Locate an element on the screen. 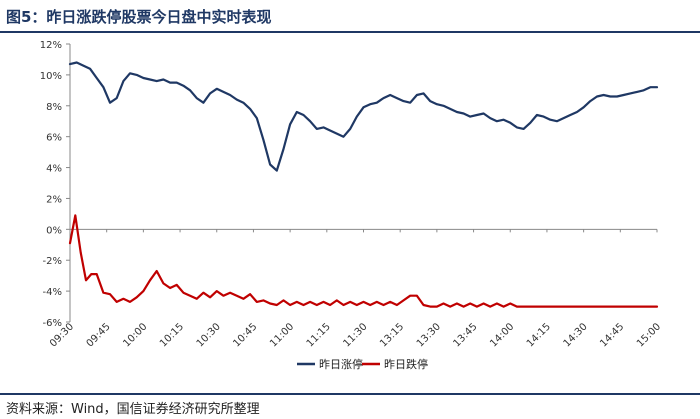 The height and width of the screenshot is (419, 700). x-tick-label: 14:00 is located at coordinates (502, 335).